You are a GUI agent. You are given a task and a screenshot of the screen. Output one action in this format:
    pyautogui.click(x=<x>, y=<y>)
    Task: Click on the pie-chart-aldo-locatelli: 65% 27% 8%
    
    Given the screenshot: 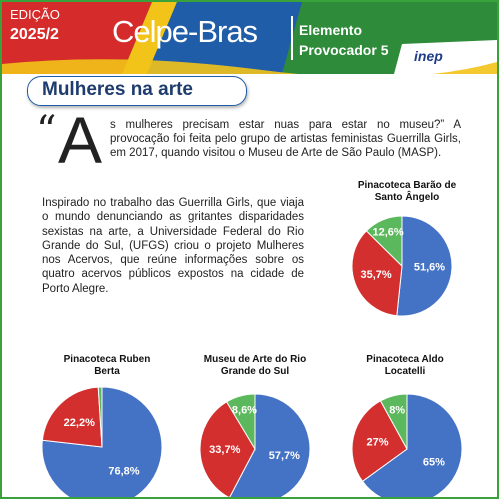 What is the action you would take?
    pyautogui.click(x=407, y=445)
    